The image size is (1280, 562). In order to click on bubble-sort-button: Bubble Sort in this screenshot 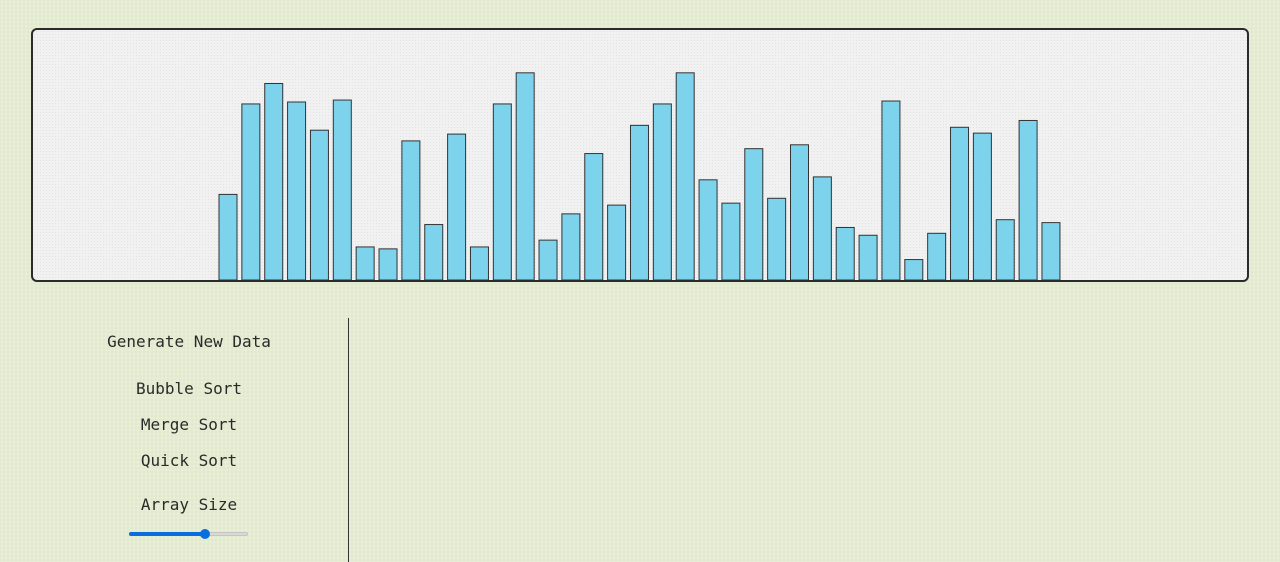, I will do `click(189, 388)`.